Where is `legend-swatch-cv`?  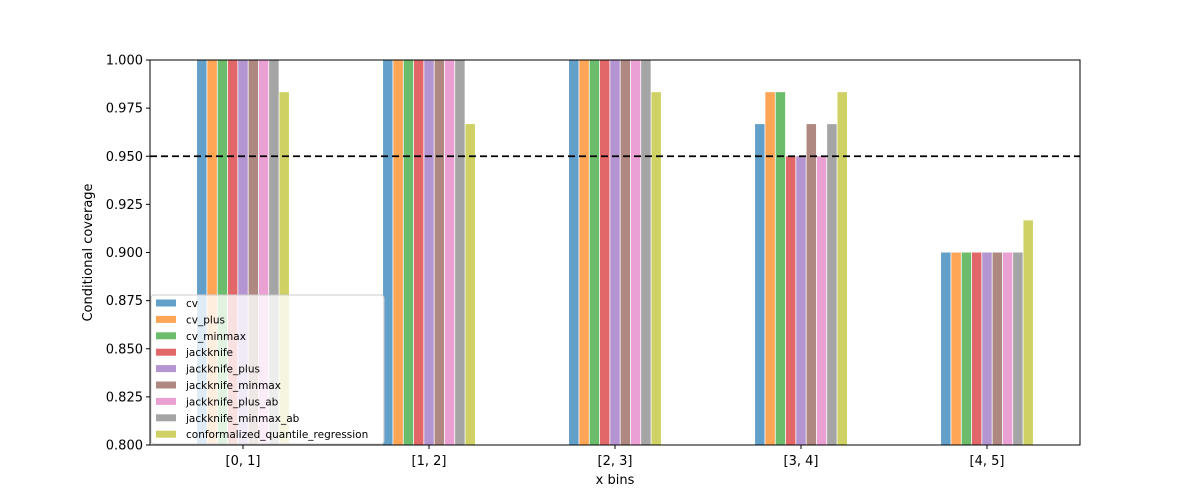 legend-swatch-cv is located at coordinates (166, 303).